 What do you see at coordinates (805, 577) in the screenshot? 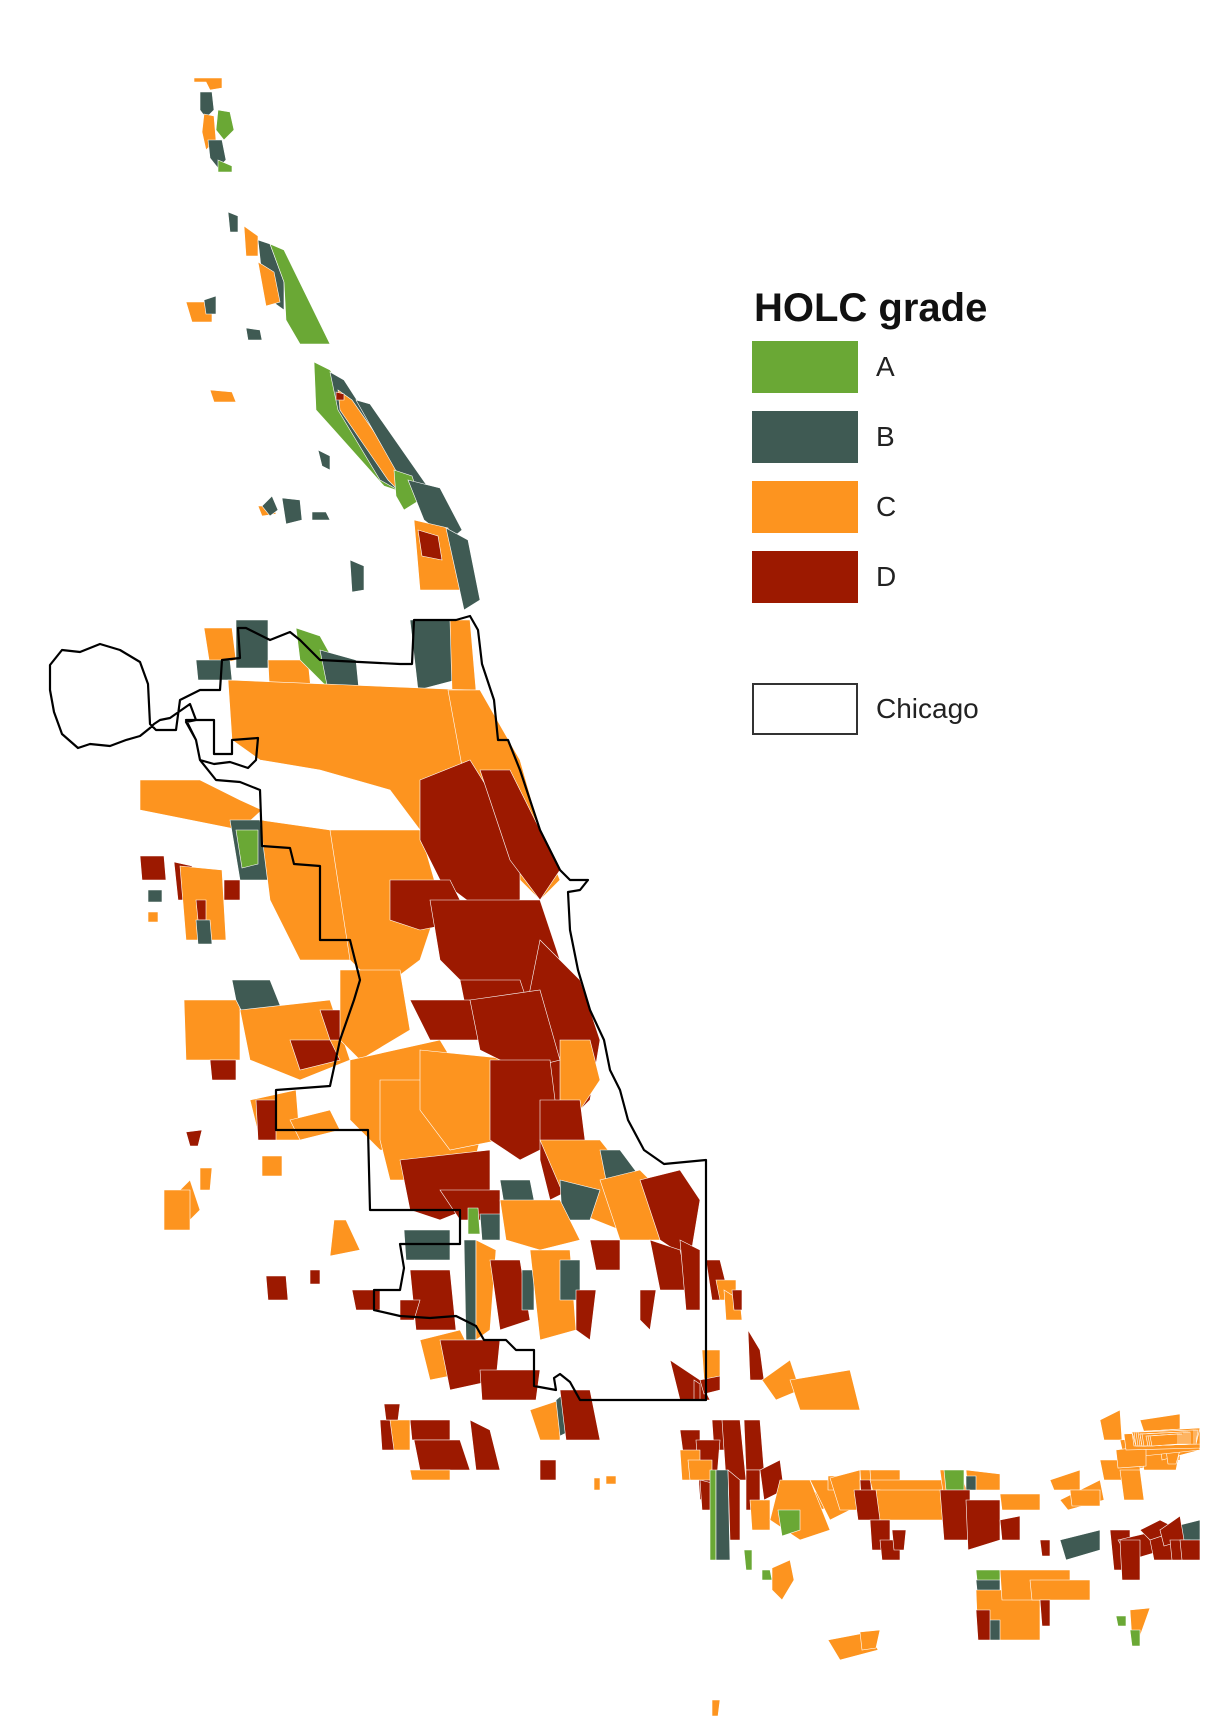
I see `legend-swatch-d` at bounding box center [805, 577].